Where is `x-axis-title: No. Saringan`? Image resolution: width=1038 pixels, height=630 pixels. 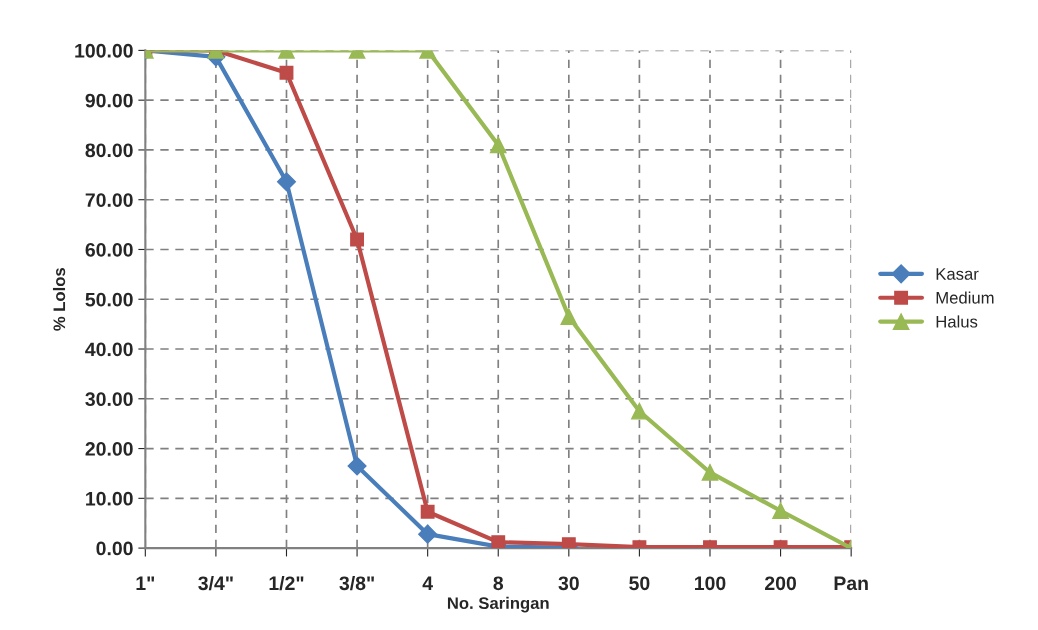 x-axis-title: No. Saringan is located at coordinates (498, 604).